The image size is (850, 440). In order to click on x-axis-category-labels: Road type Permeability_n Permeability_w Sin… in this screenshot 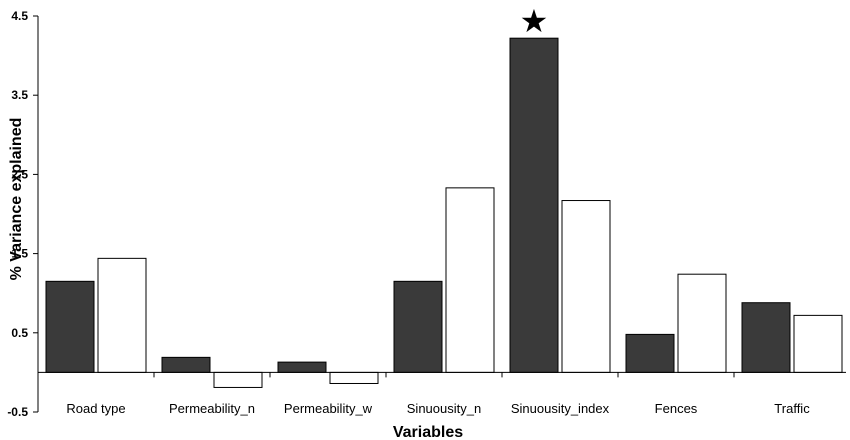, I will do `click(438, 394)`.